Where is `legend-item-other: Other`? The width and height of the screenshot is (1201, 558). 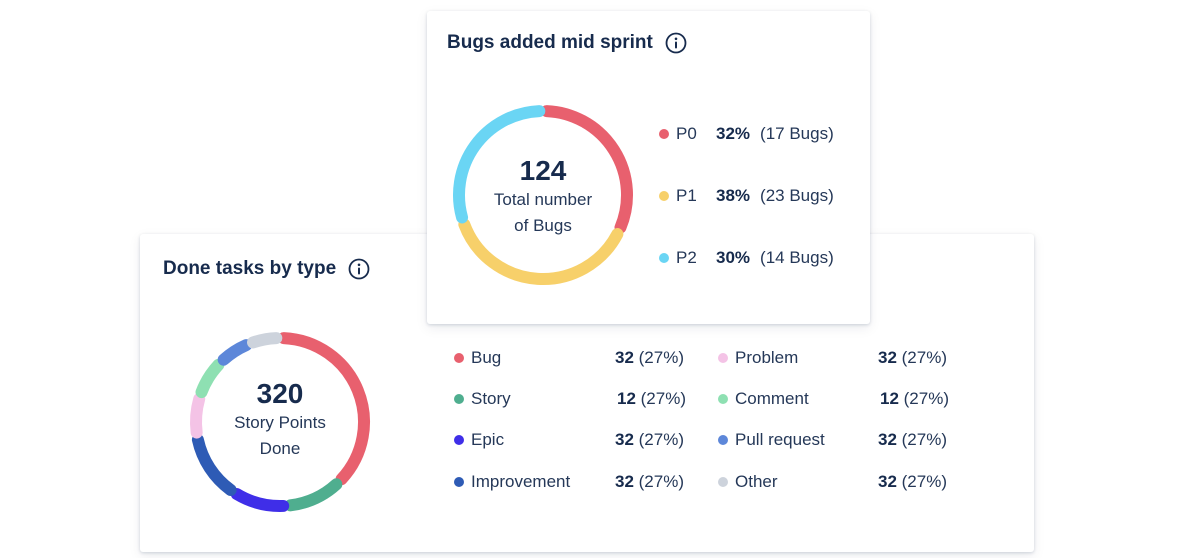 legend-item-other: Other is located at coordinates (748, 482).